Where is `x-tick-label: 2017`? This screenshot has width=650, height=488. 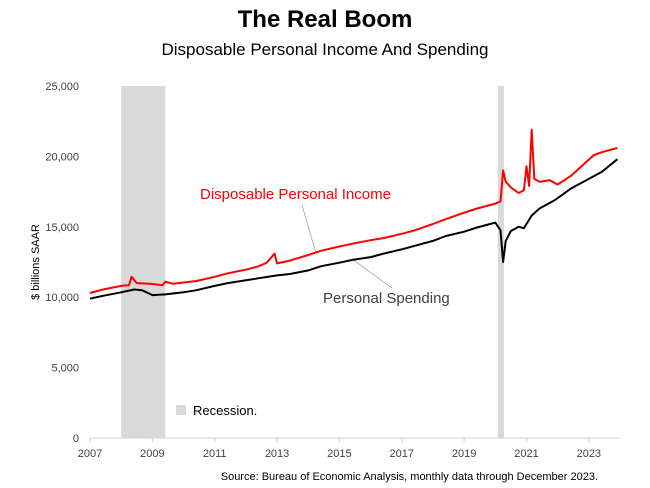
x-tick-label: 2017 is located at coordinates (402, 454).